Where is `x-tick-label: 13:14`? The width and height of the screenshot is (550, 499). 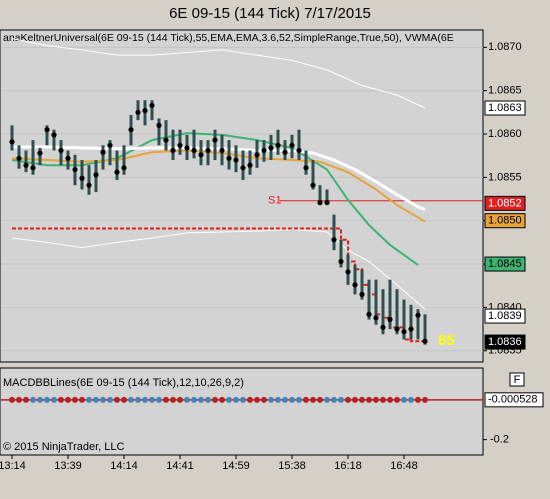 x-tick-label: 13:14 is located at coordinates (13, 466).